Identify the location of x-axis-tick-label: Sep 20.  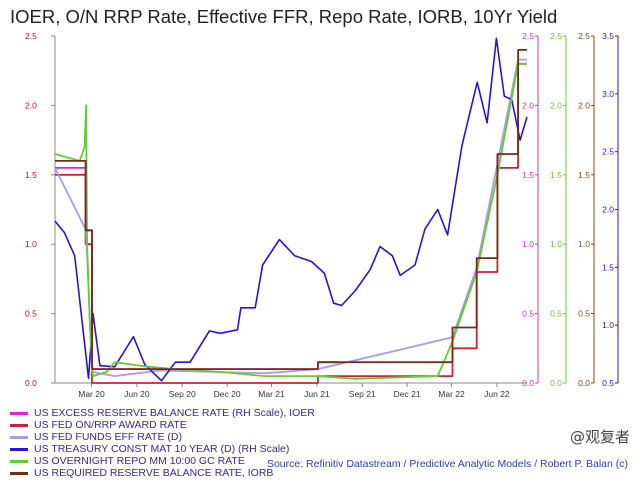
(182, 394).